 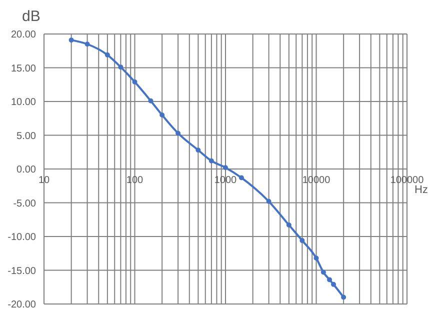 What do you see at coordinates (23, 68) in the screenshot?
I see `y-tick-label: 15.00` at bounding box center [23, 68].